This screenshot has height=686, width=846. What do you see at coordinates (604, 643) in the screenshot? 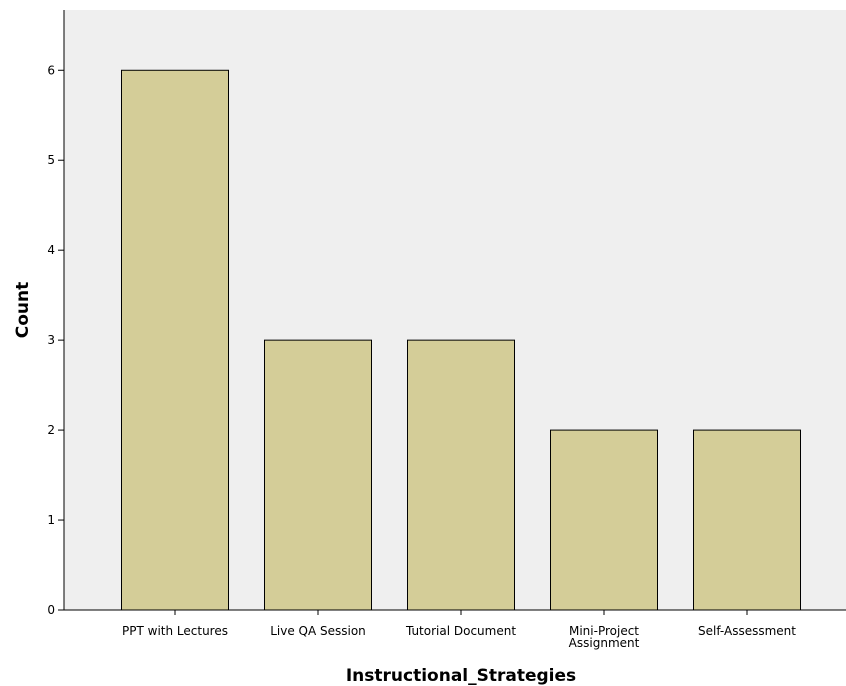
I see `x-category-label: Assignment` at bounding box center [604, 643].